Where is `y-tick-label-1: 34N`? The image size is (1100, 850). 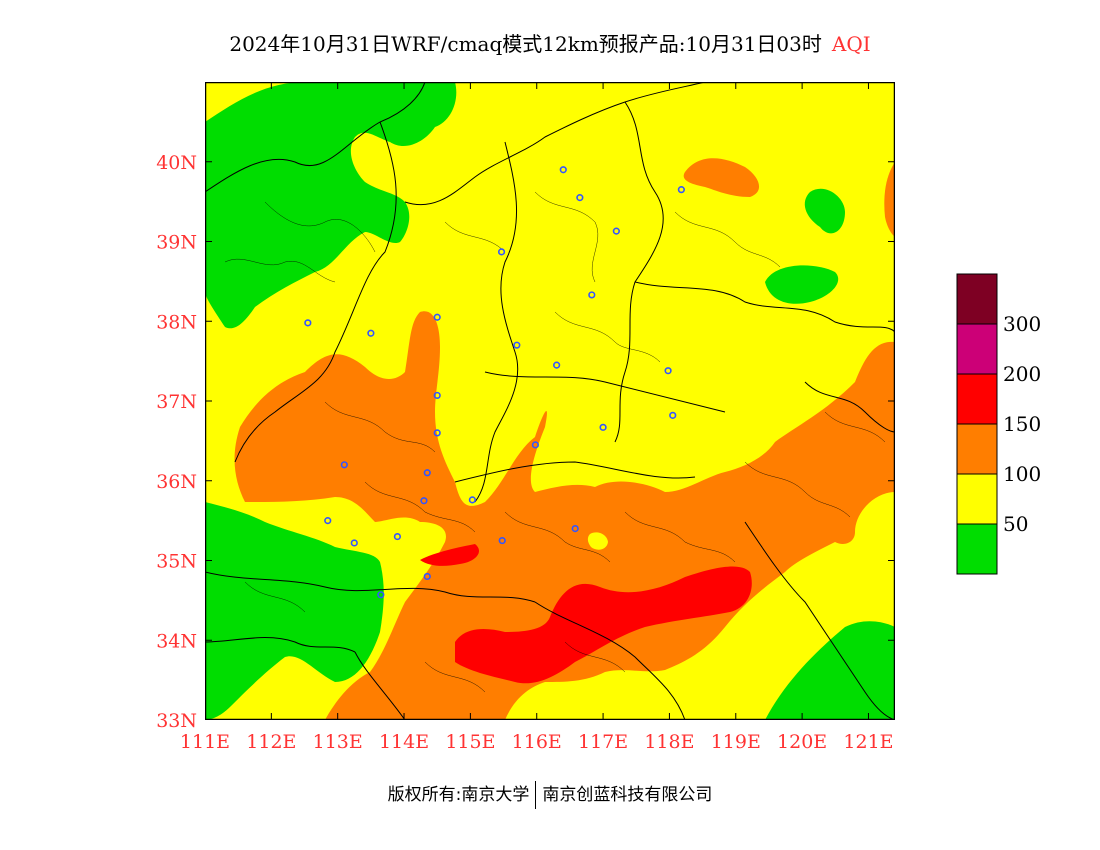 y-tick-label-1: 34N is located at coordinates (176, 641).